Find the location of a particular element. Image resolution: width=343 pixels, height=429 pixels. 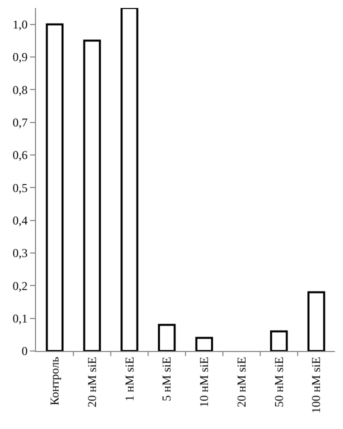

x-tick-label: Контроль is located at coordinates (55, 381).